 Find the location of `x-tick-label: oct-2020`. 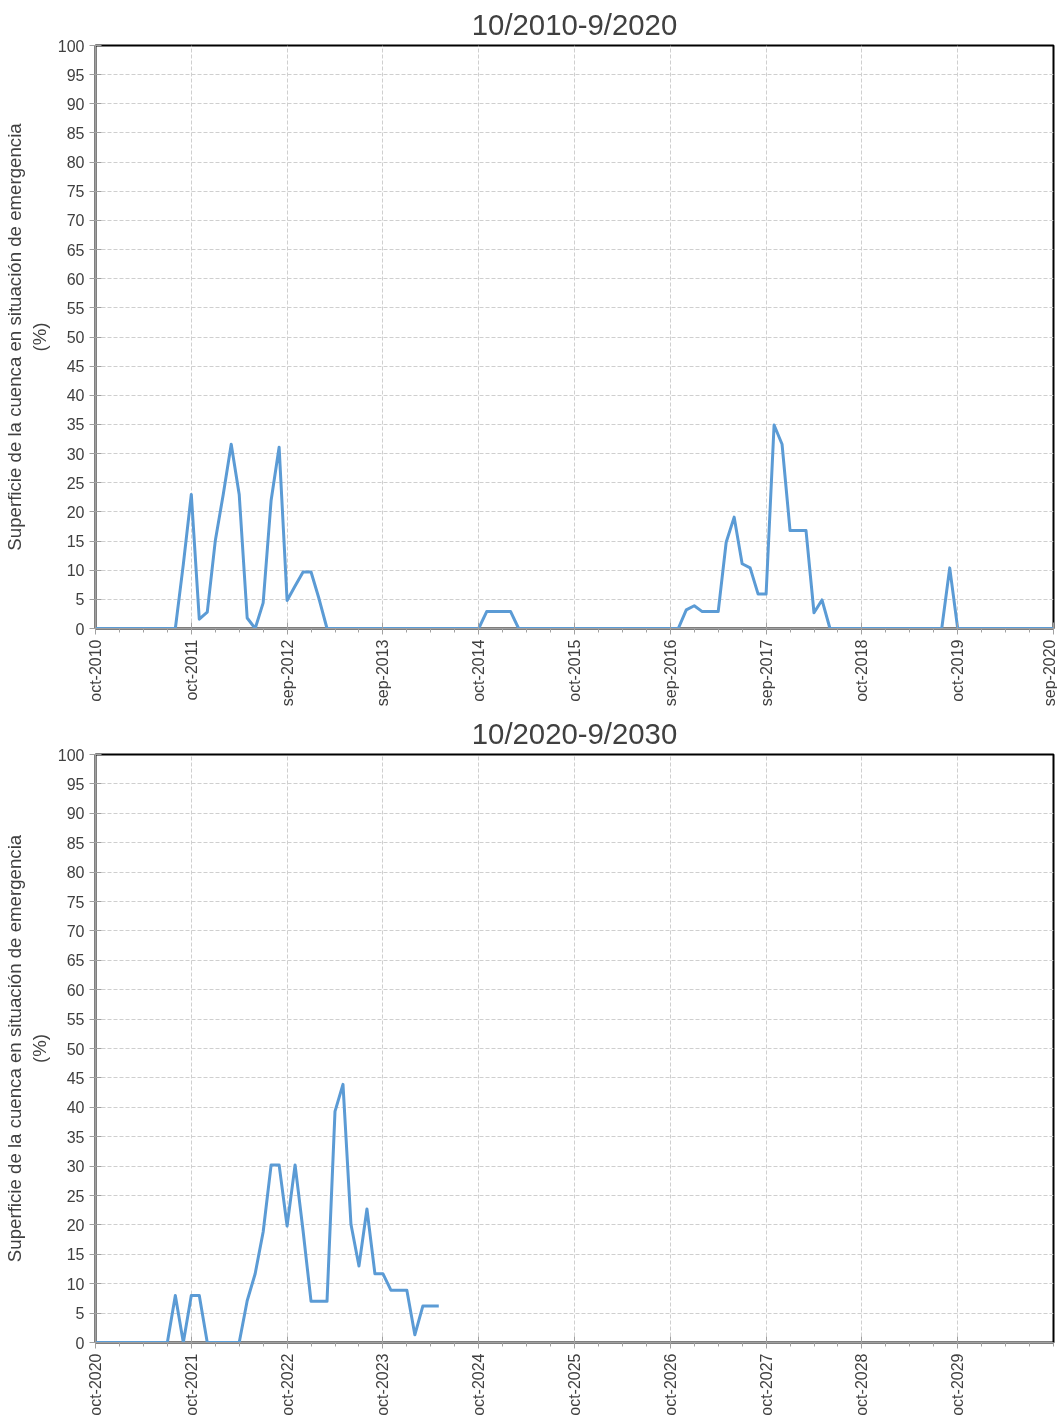

x-tick-label: oct-2020 is located at coordinates (95, 1384).